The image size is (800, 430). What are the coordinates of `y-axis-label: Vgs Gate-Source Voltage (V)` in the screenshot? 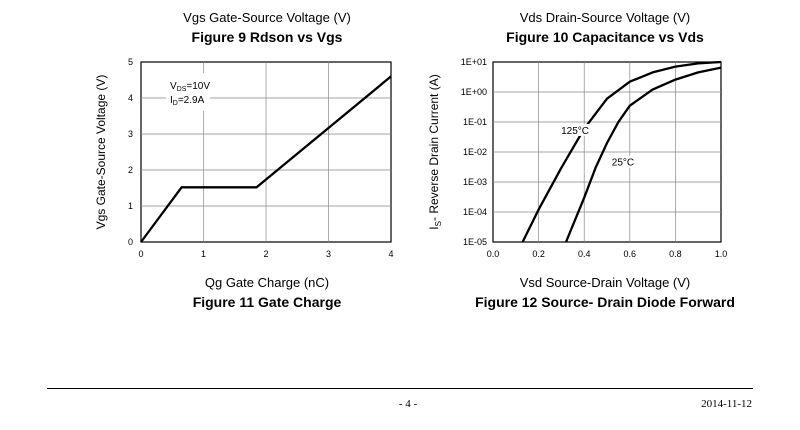 It's located at (101, 152).